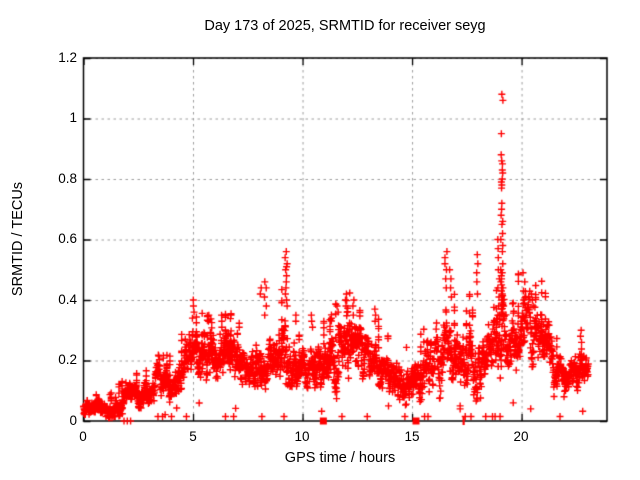  I want to click on x-tick-label-0: 0, so click(83, 436).